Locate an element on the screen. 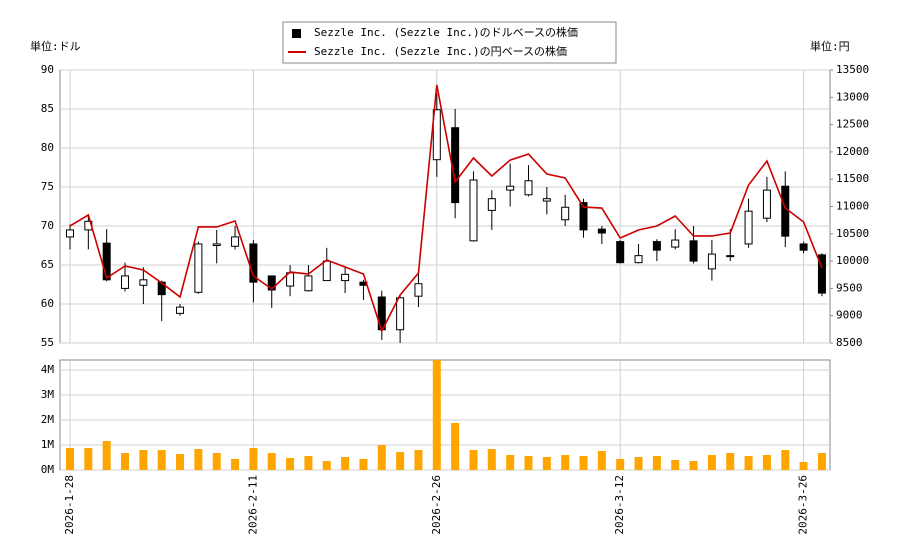 Image resolution: width=900 pixels, height=550 pixels. y-tick-label: 85 is located at coordinates (47, 108).